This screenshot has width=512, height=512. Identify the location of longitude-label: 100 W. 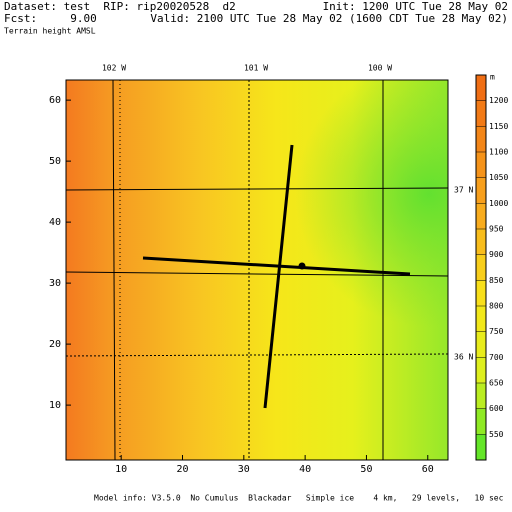
(380, 68).